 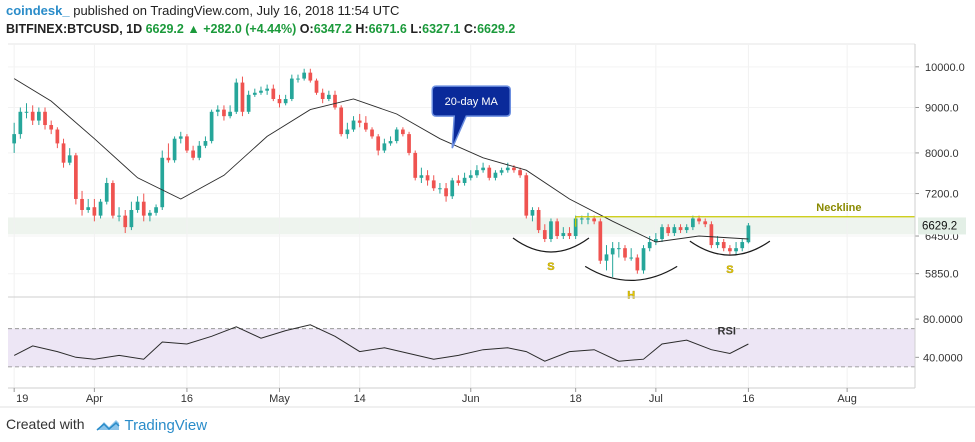 What do you see at coordinates (942, 154) in the screenshot?
I see `y-tick-label: 8000.0` at bounding box center [942, 154].